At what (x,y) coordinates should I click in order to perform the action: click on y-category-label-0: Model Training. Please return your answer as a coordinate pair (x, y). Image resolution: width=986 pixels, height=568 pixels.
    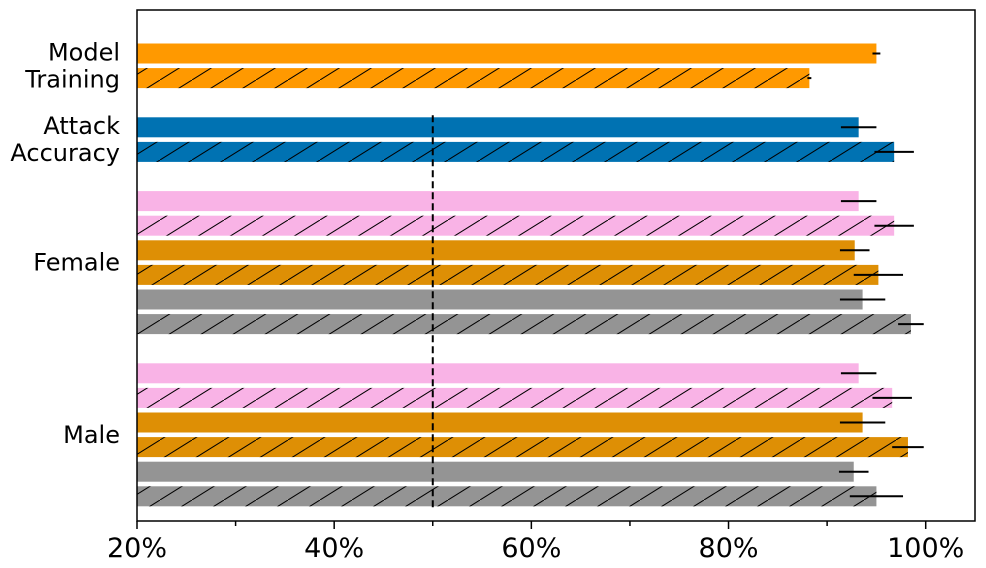
    Looking at the image, I should click on (72, 65).